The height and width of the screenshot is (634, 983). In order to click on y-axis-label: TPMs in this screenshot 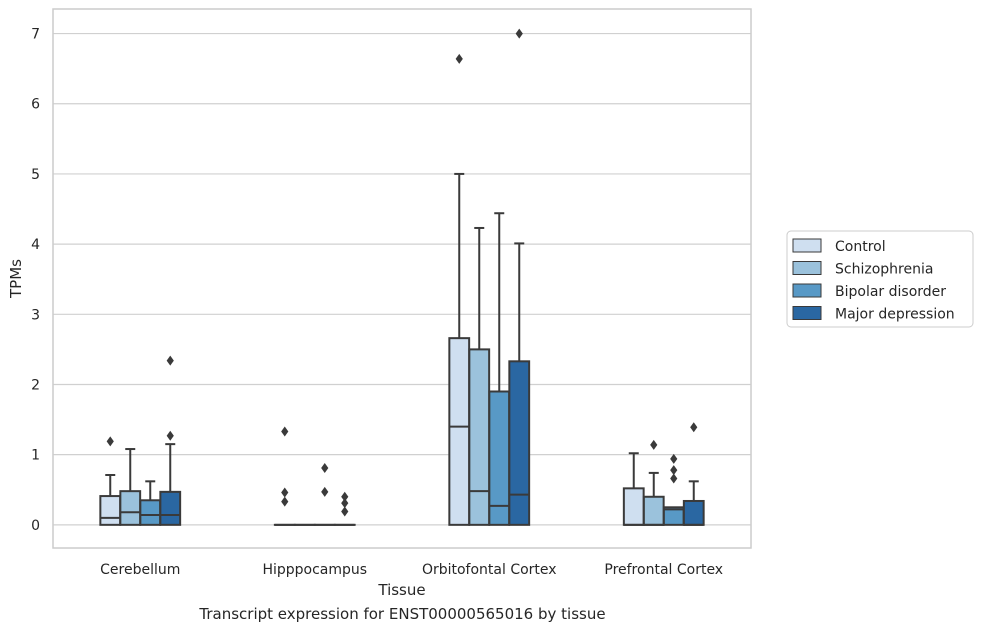, I will do `click(16, 279)`.